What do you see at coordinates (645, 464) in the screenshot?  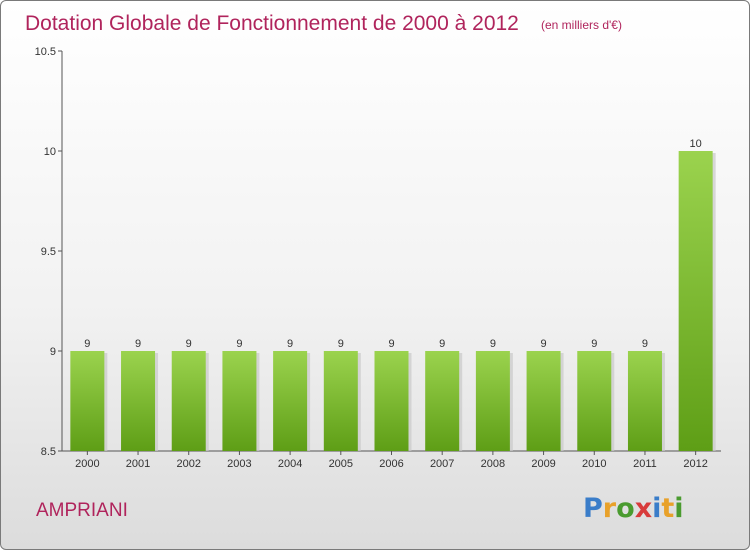 I see `x-tick-label: 2011` at bounding box center [645, 464].